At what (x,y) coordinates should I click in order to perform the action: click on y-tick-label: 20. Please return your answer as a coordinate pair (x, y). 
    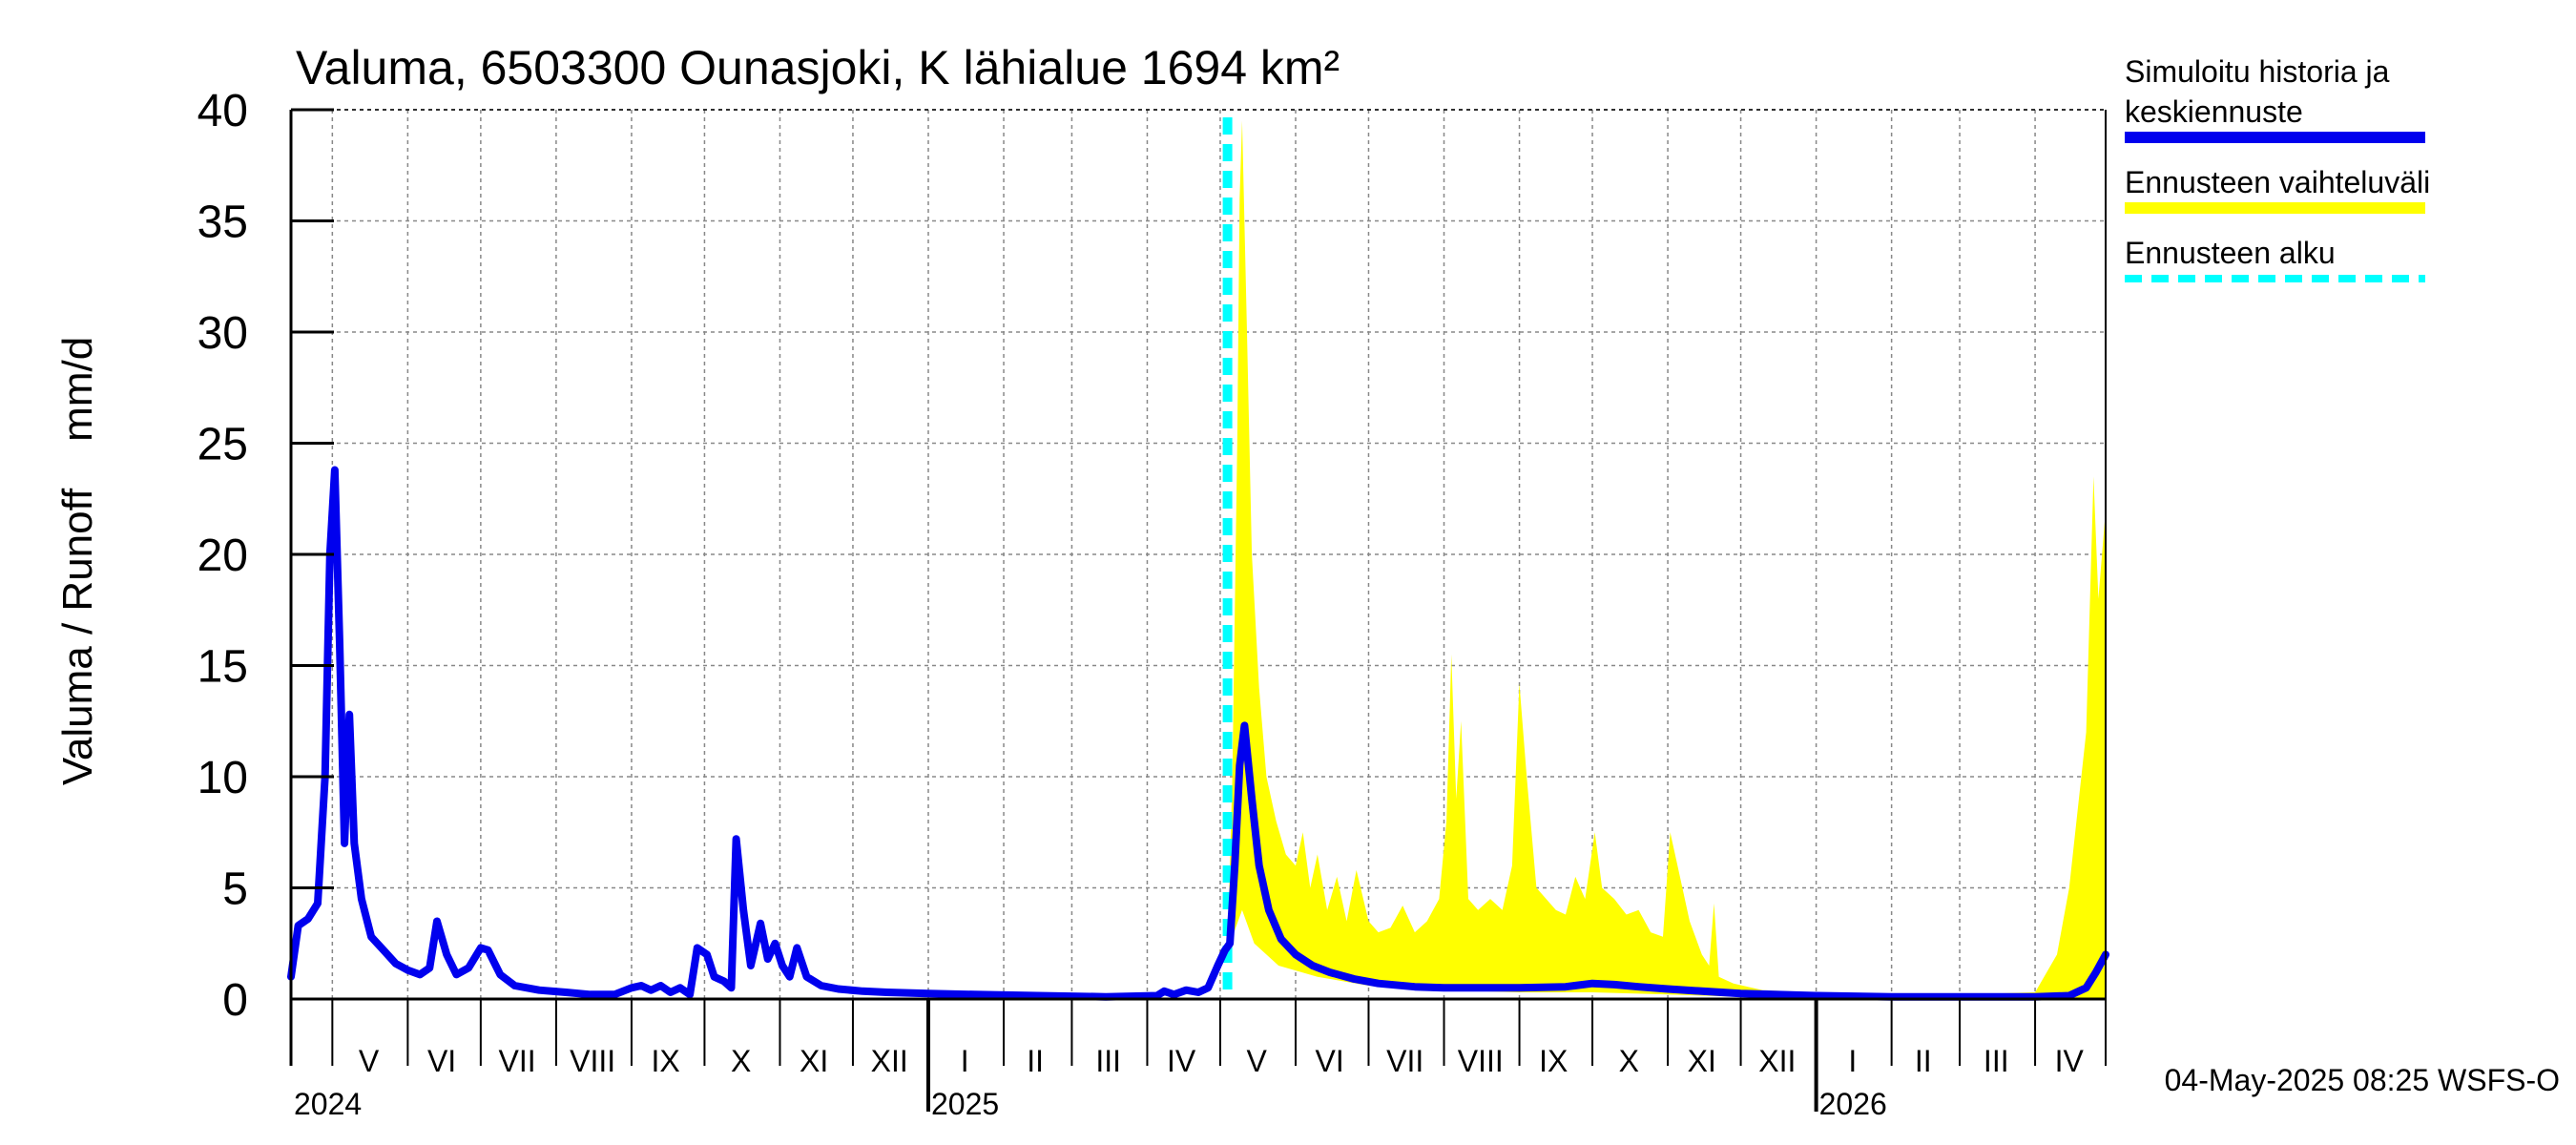
    Looking at the image, I should click on (222, 556).